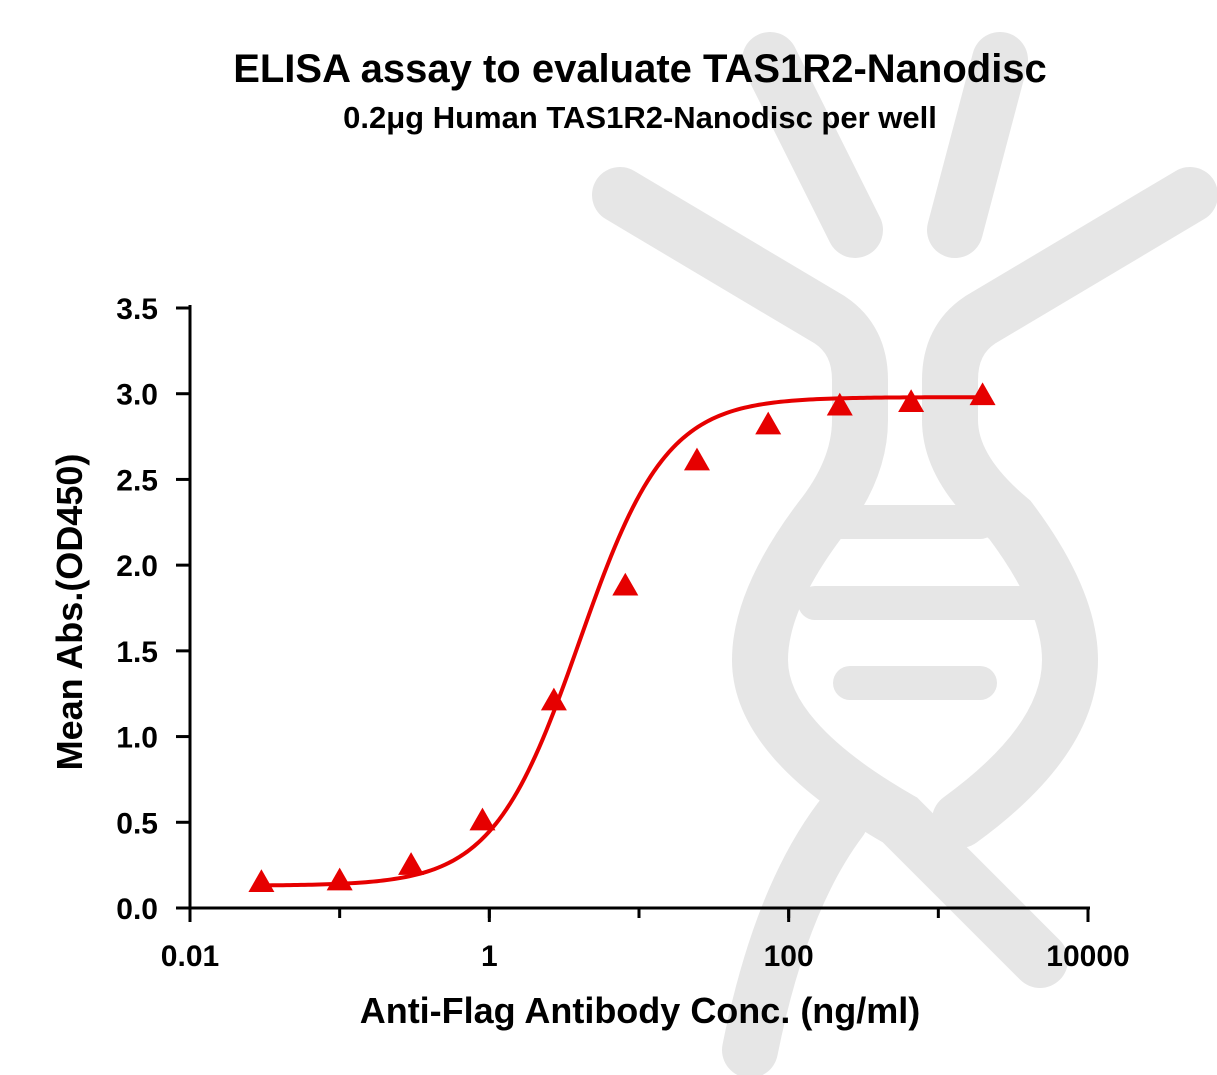  What do you see at coordinates (137, 395) in the screenshot?
I see `y-tick-label: 3.0` at bounding box center [137, 395].